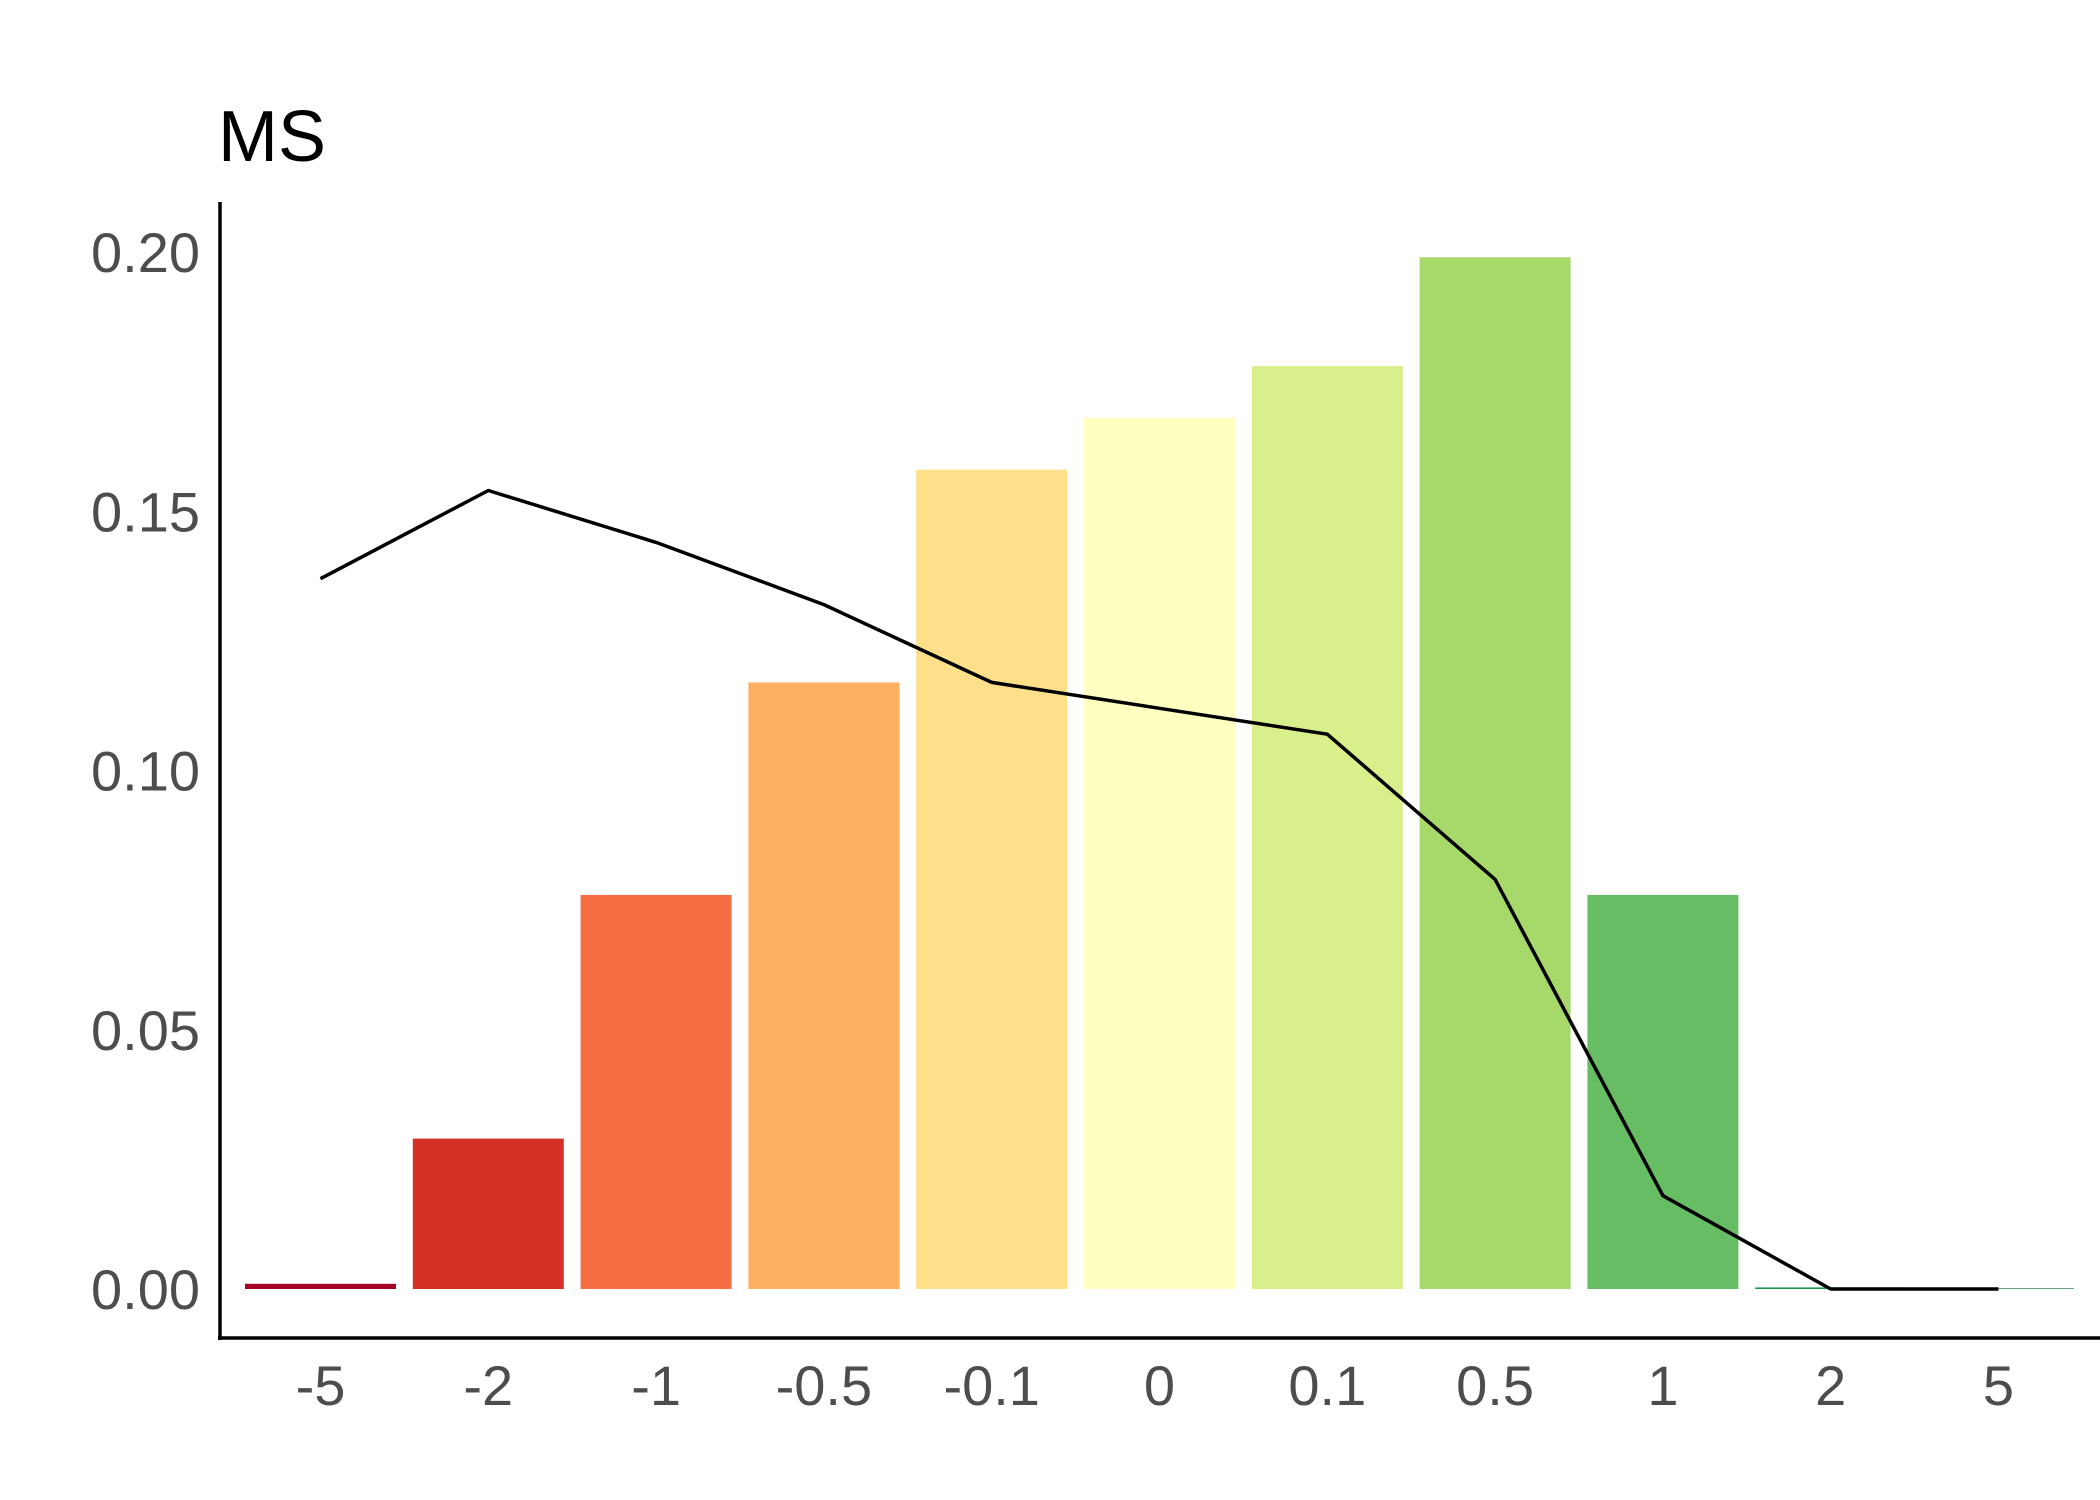 The image size is (2100, 1500). I want to click on y-tick-label: 0.15, so click(145, 511).